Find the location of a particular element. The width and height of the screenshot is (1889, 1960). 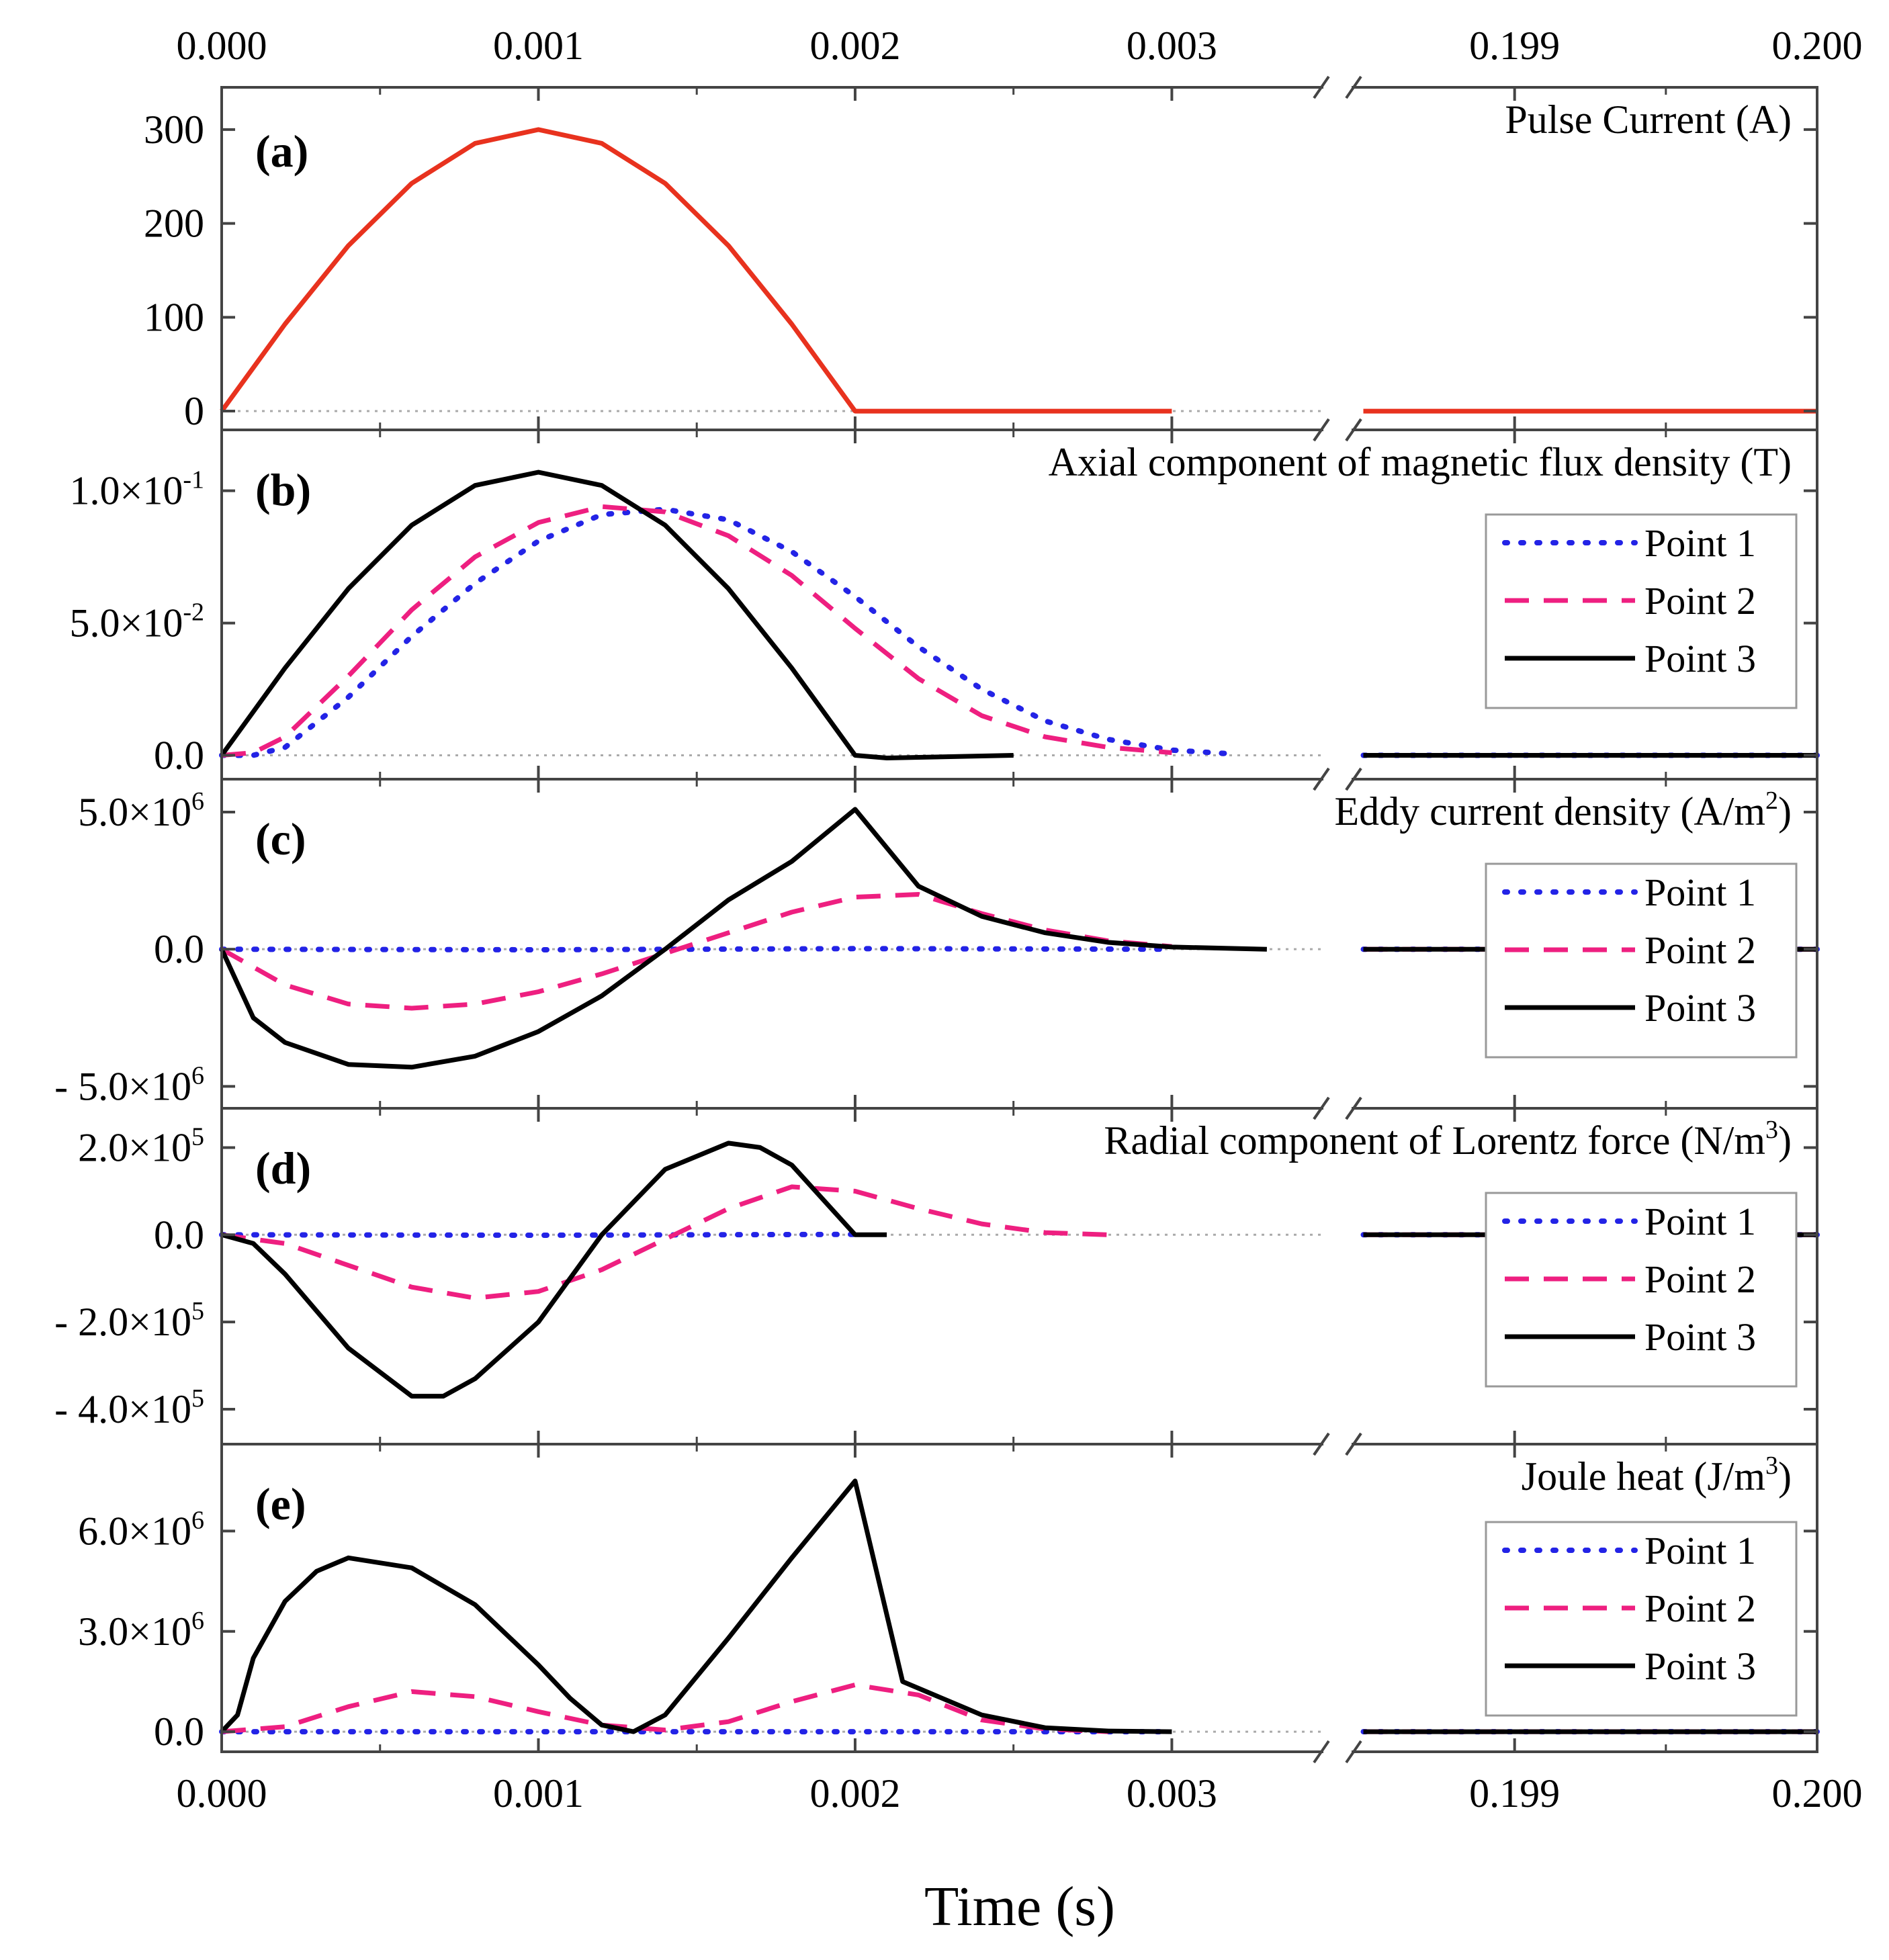

series-line-point-1-left is located at coordinates (728, 632).